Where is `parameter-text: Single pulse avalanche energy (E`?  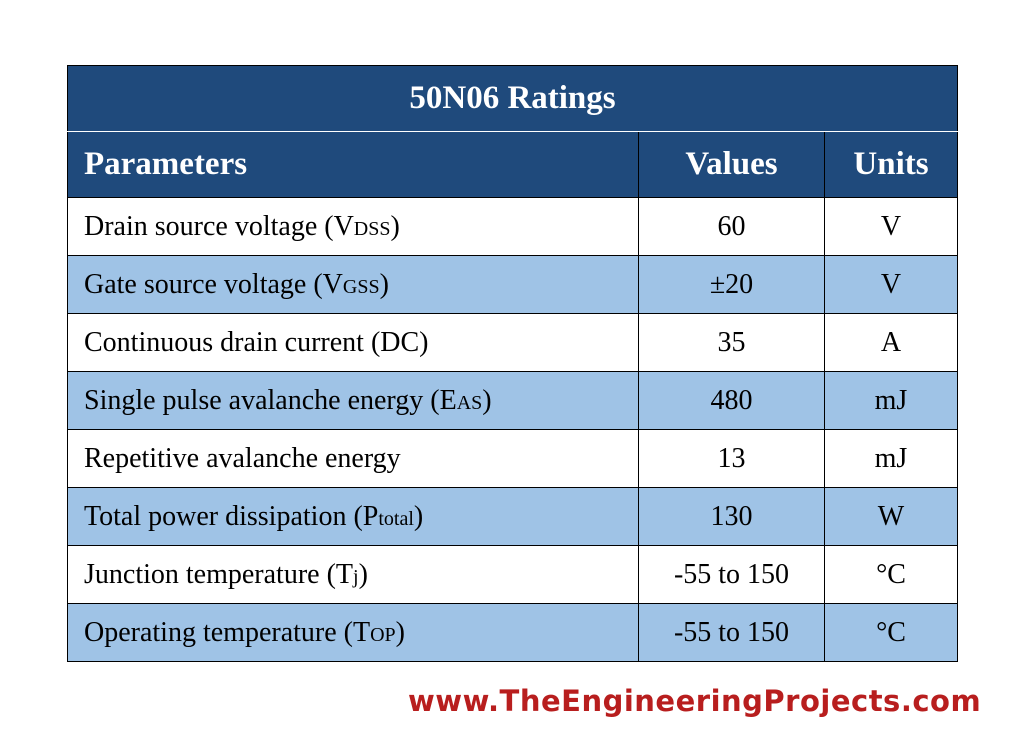 parameter-text: Single pulse avalanche energy (E is located at coordinates (270, 400).